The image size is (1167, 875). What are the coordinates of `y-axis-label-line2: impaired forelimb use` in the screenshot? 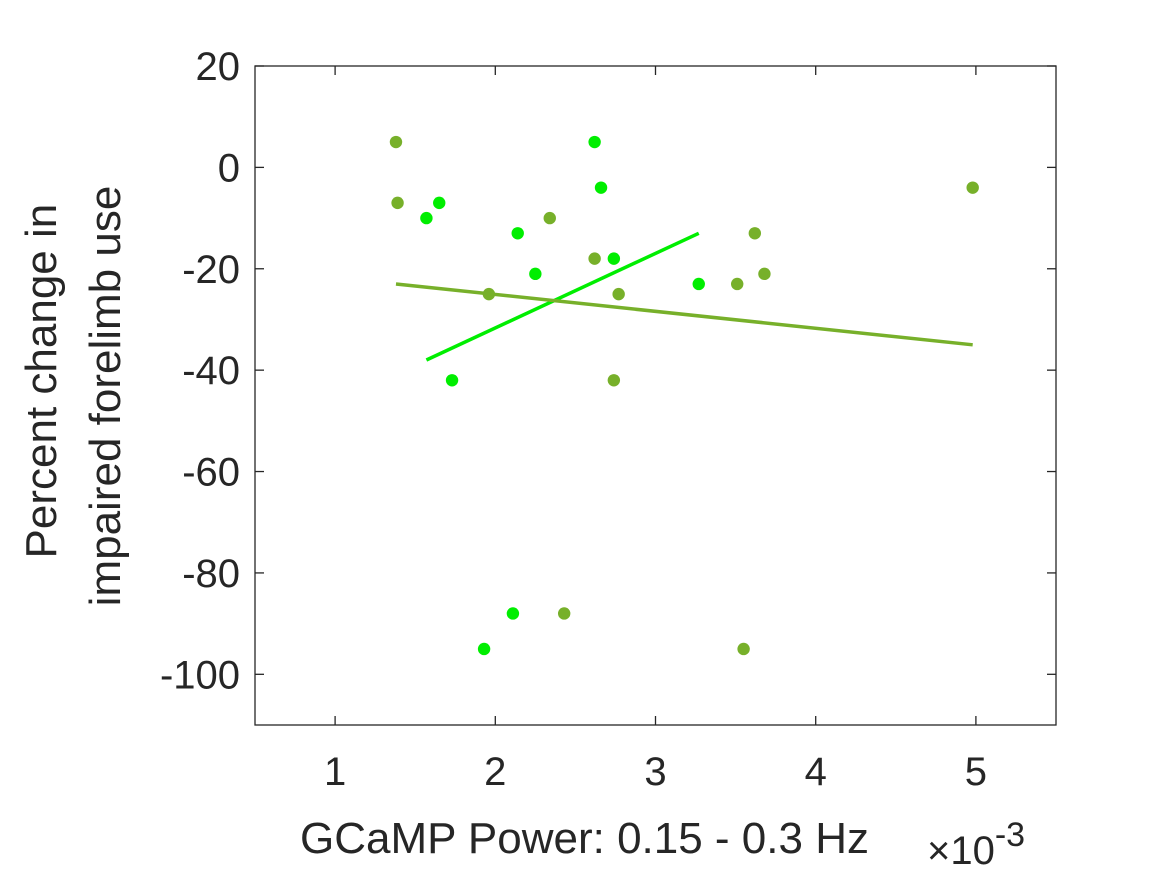 It's located at (105, 396).